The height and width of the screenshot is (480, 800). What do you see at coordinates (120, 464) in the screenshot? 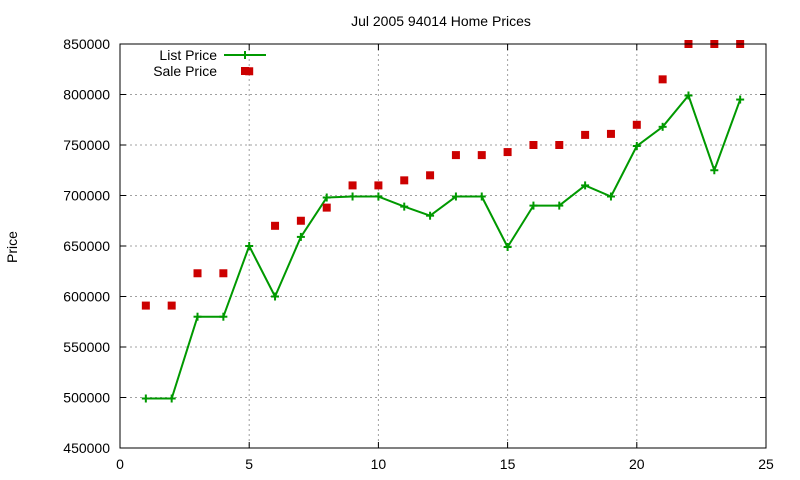
I see `x-tick-label: 0` at bounding box center [120, 464].